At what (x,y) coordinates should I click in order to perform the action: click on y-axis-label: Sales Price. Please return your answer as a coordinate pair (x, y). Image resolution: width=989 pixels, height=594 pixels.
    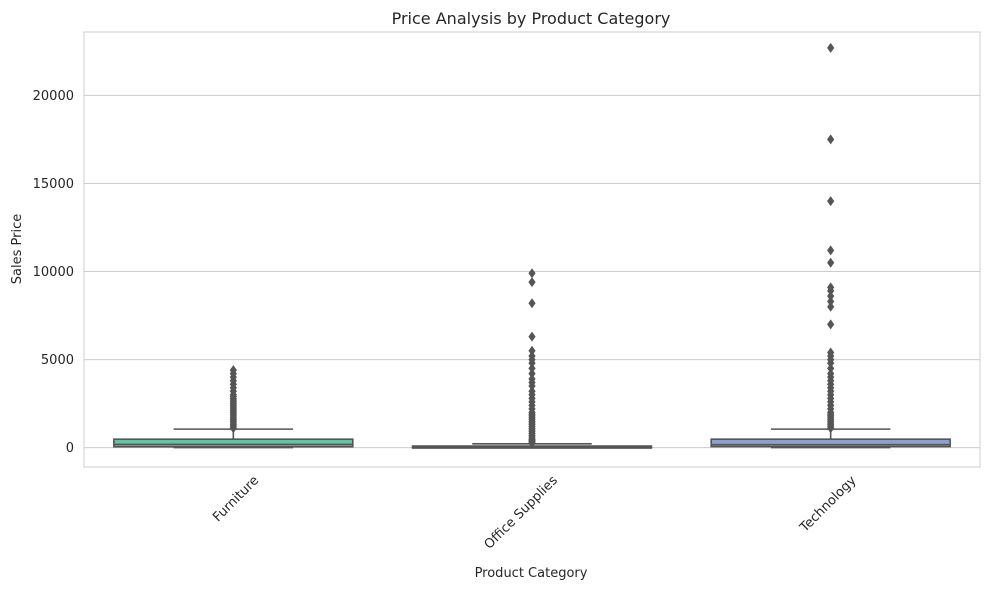
    Looking at the image, I should click on (17, 249).